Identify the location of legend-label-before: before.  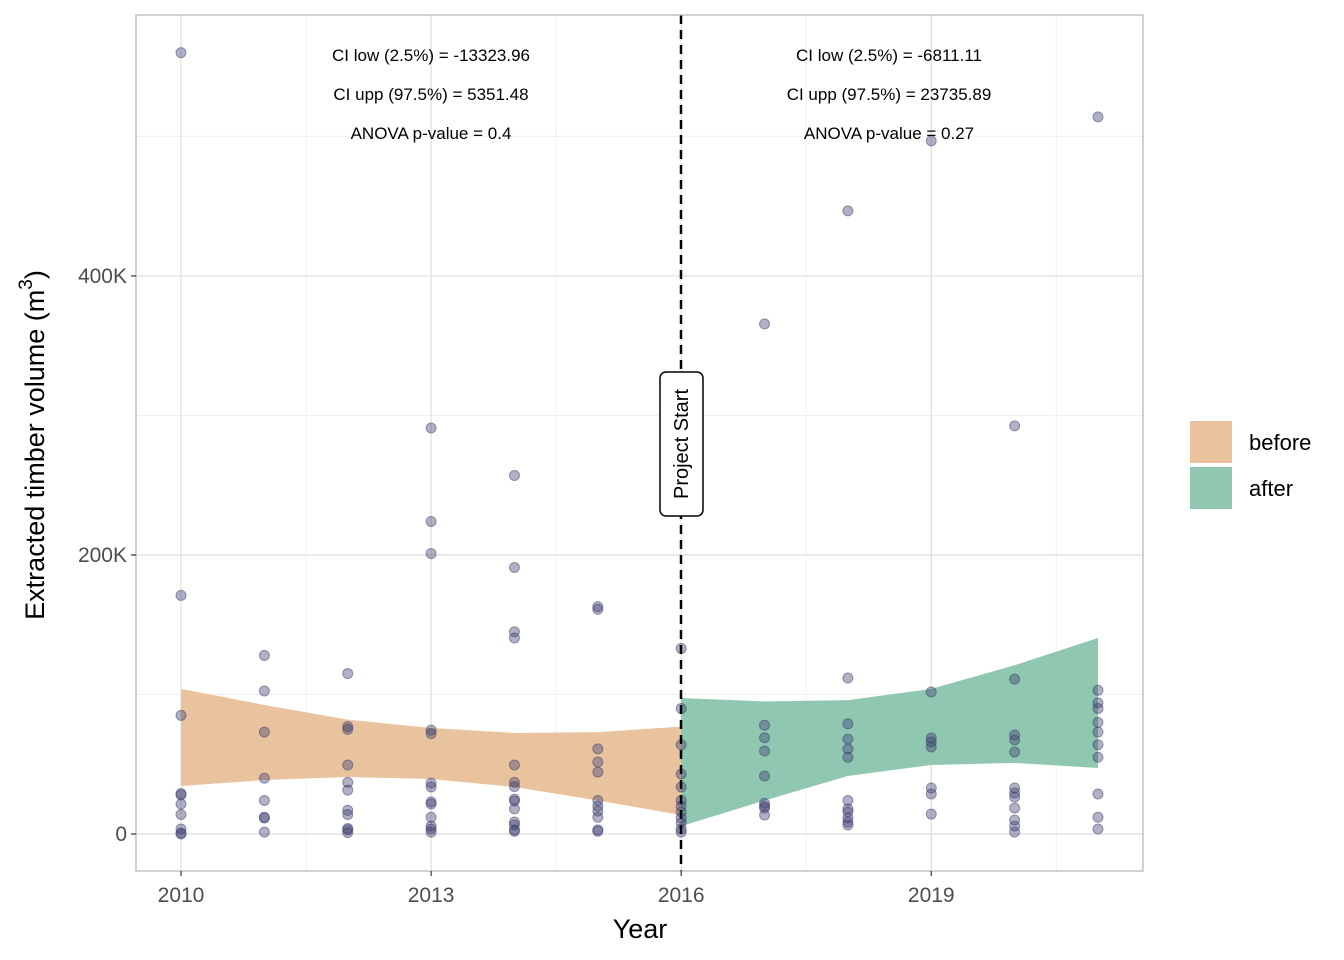
(1280, 442).